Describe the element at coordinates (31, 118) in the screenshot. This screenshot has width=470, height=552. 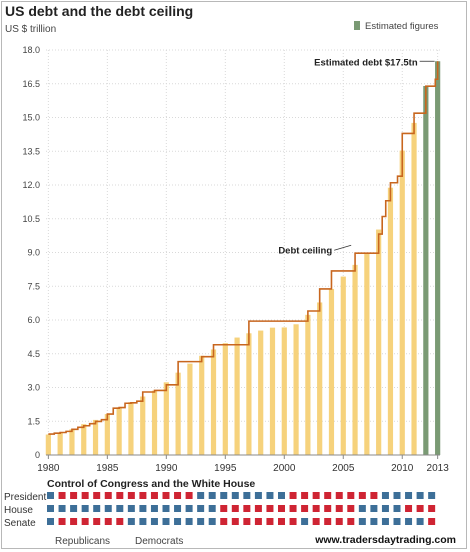
I see `y-tick-label: 15.0` at that location.